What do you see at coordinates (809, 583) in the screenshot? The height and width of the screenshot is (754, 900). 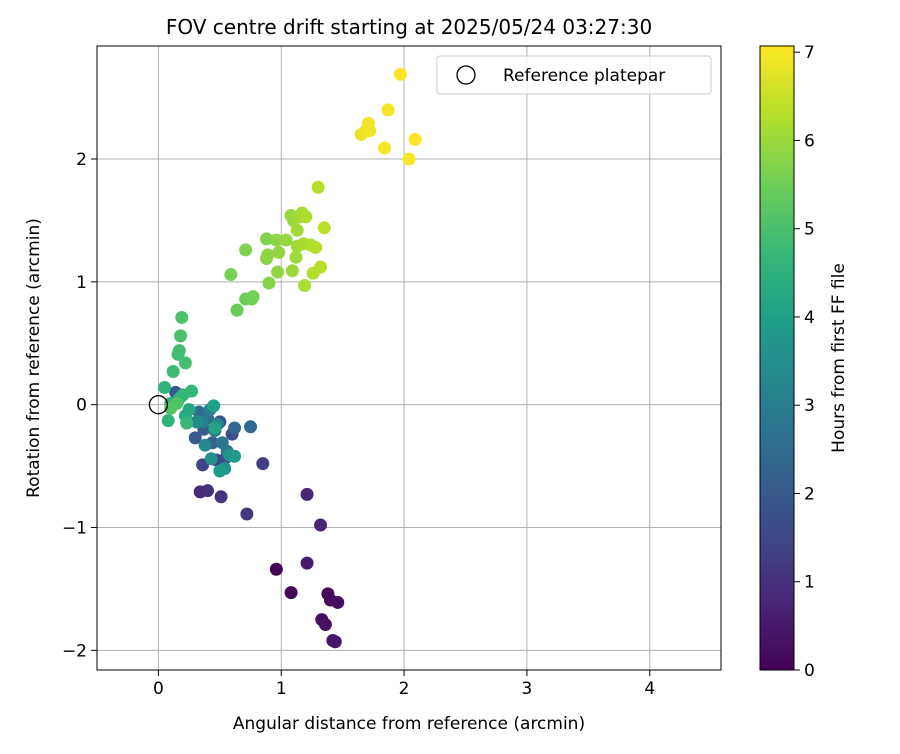 I see `colorbar-tick-label: 1` at bounding box center [809, 583].